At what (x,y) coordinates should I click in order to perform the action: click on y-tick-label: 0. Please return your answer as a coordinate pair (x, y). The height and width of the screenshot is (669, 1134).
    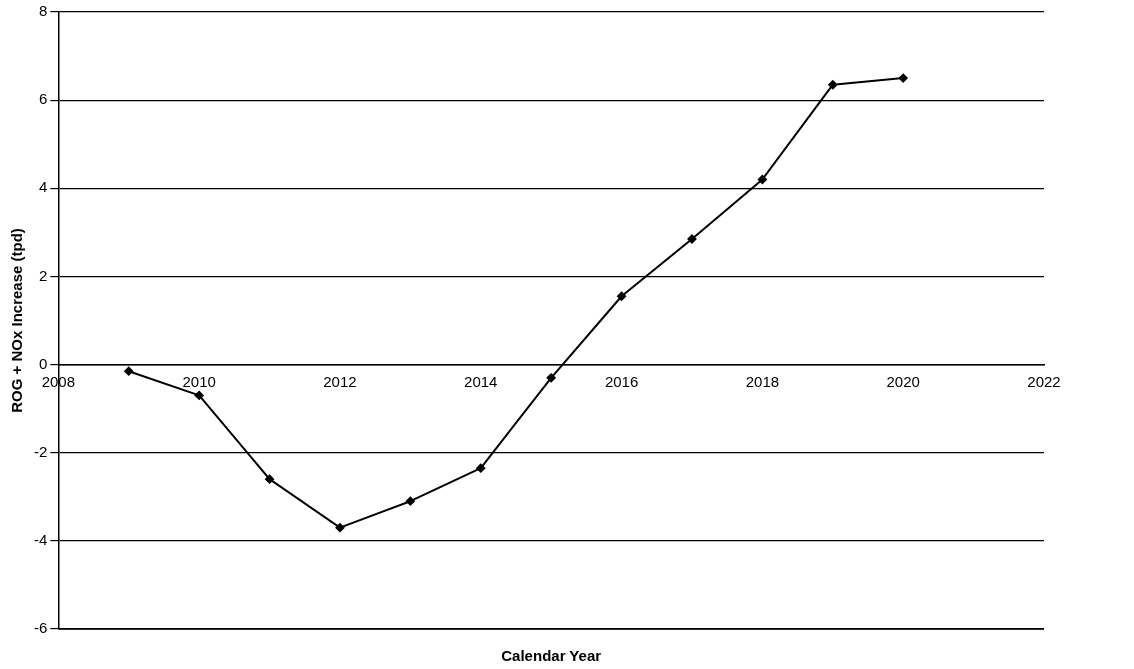
    Looking at the image, I should click on (43, 363).